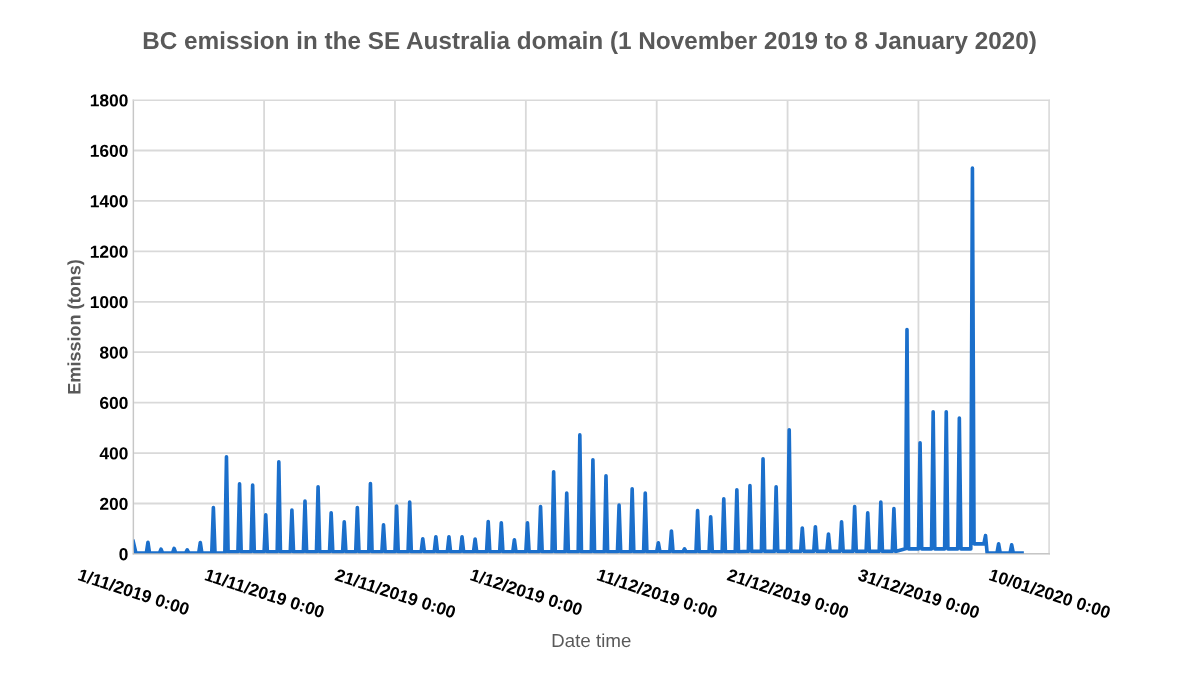 This screenshot has width=1179, height=695. What do you see at coordinates (113, 352) in the screenshot?
I see `y-tick-label: 800` at bounding box center [113, 352].